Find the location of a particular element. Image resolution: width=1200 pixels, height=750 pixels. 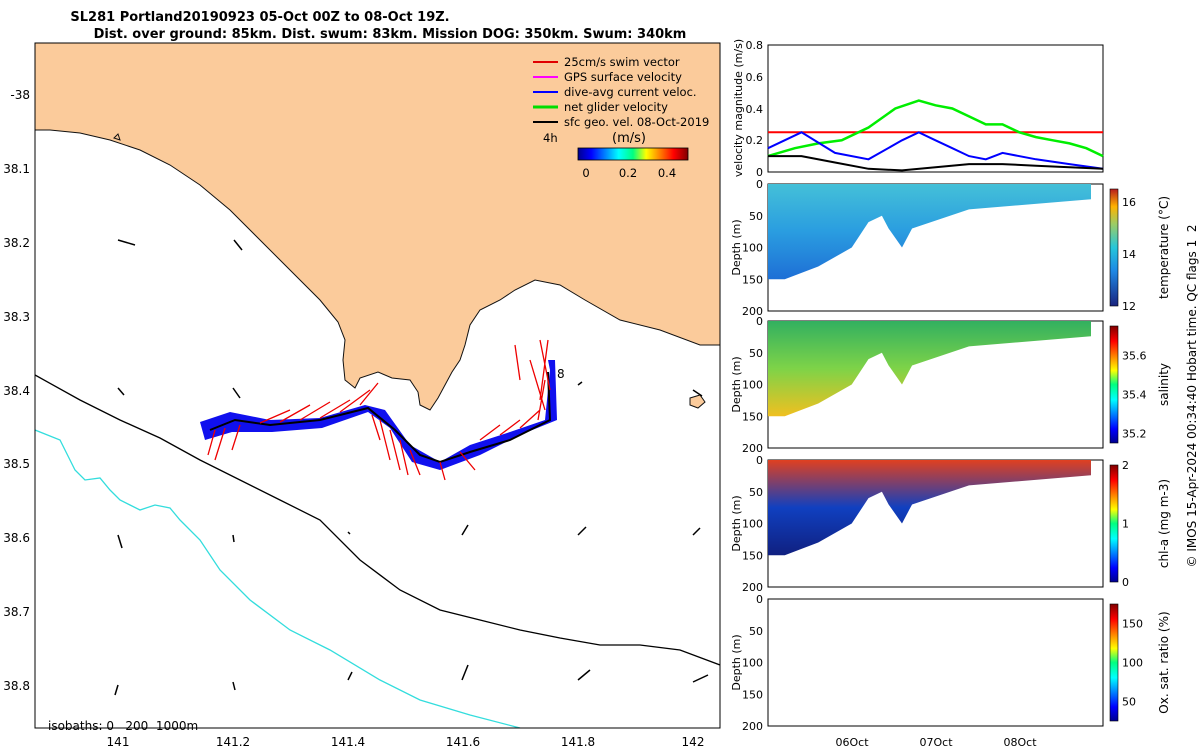

map-y-tick: 38.3 is located at coordinates (16, 317).